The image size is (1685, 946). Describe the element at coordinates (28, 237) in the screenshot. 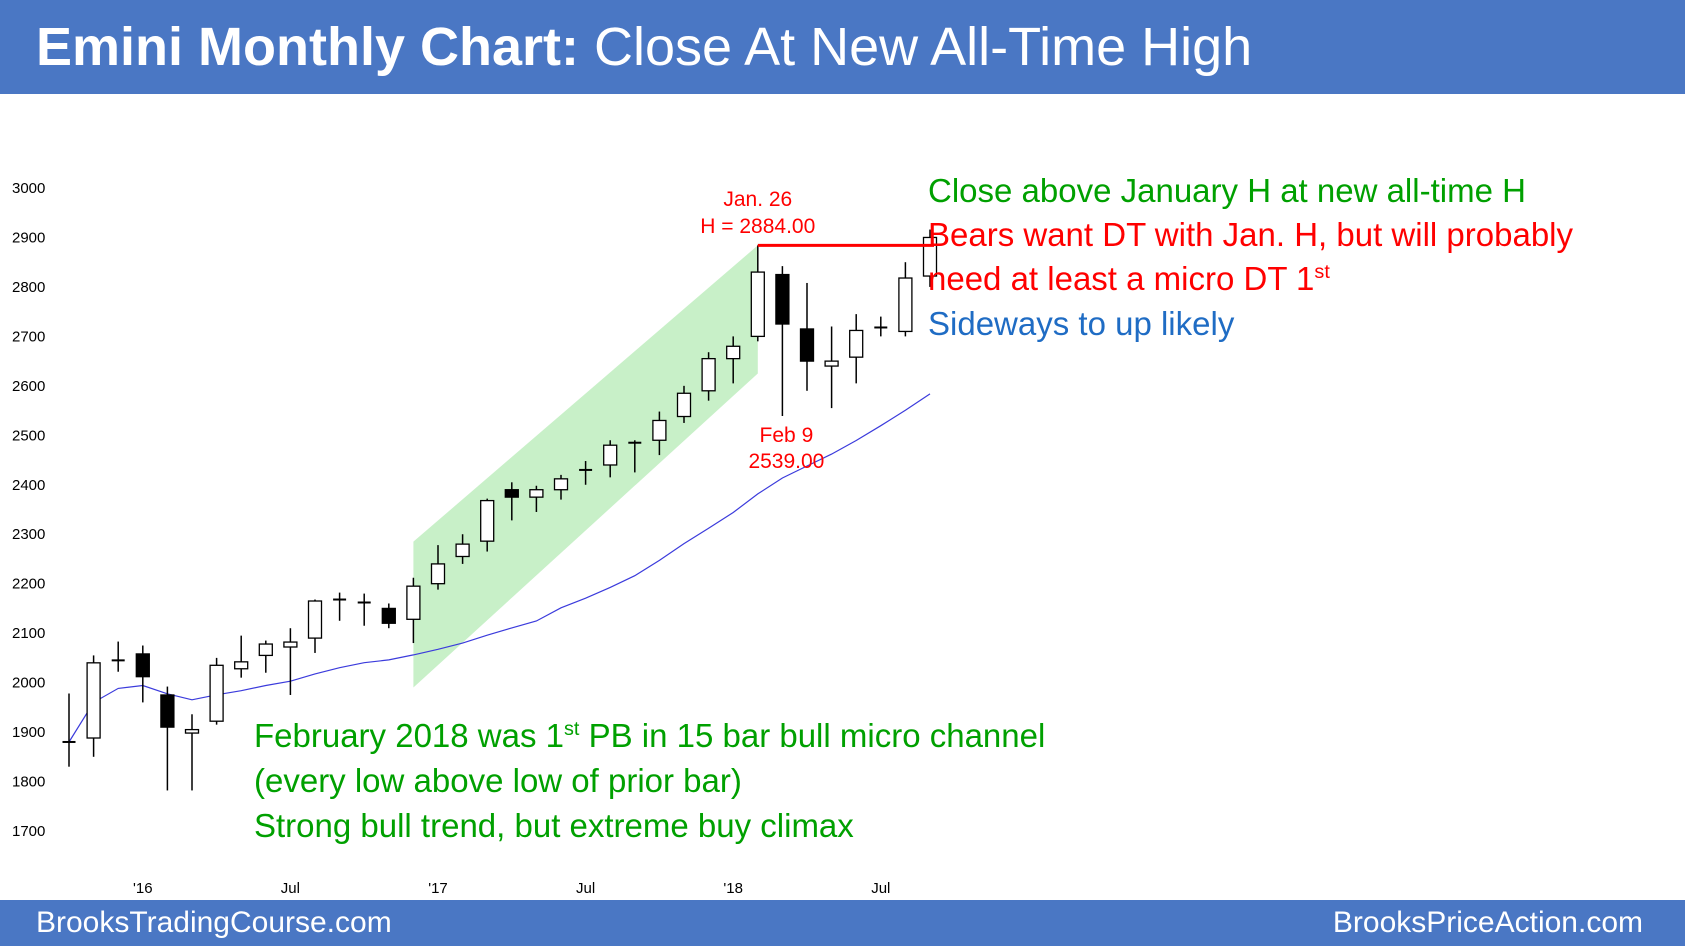

I see `y-tick-label: 2900` at that location.